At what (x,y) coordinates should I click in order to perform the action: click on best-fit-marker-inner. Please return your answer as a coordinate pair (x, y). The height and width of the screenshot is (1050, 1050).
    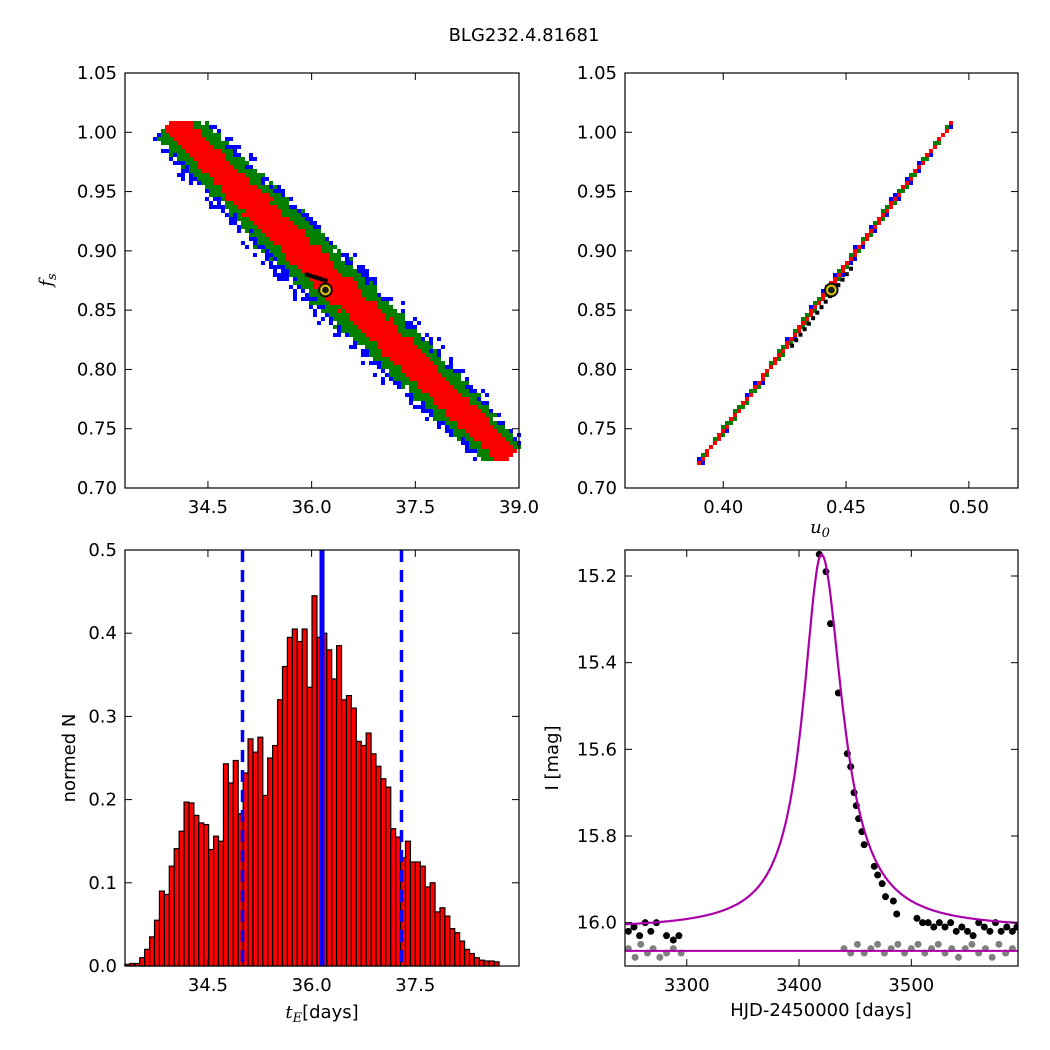
    Looking at the image, I should click on (325, 289).